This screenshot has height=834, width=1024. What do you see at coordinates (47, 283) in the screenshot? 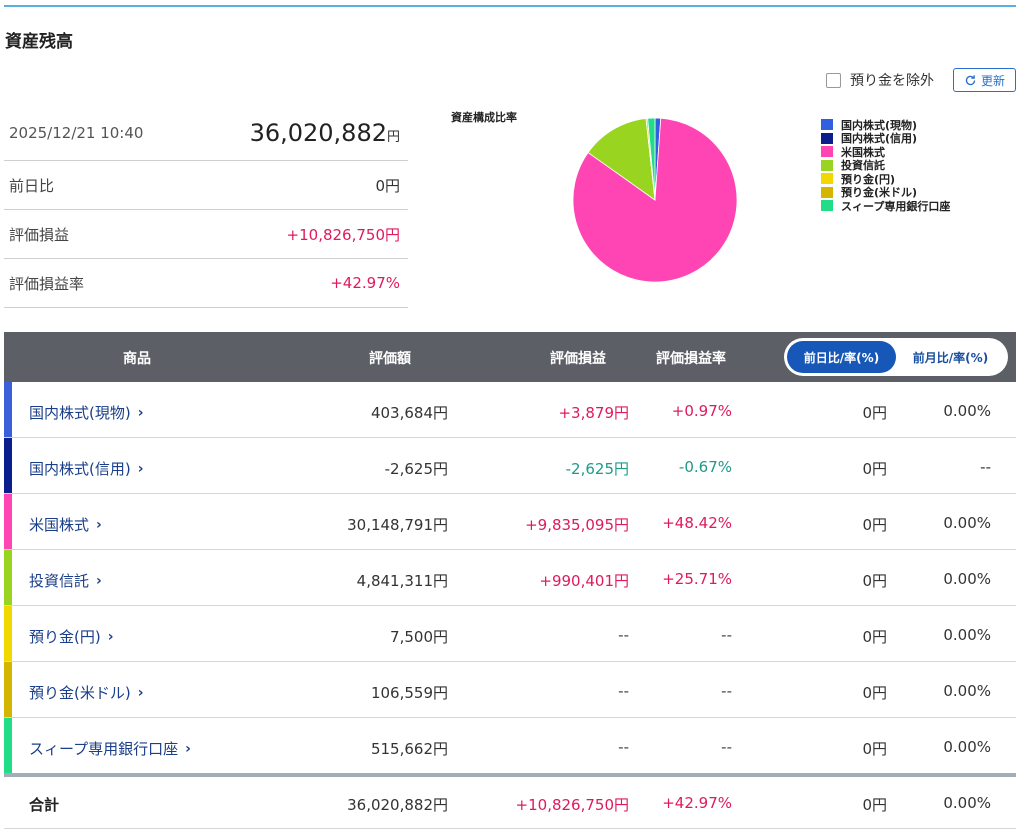
I see `summary-label: 評価損益率` at bounding box center [47, 283].